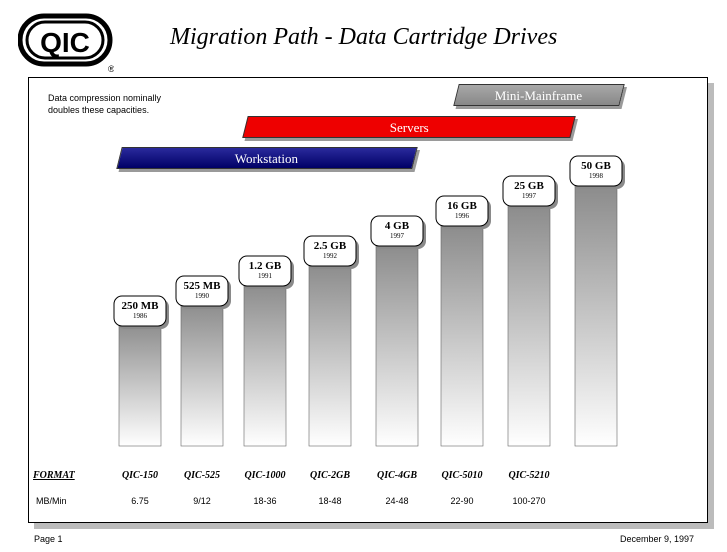 The height and width of the screenshot is (552, 727). Describe the element at coordinates (265, 501) in the screenshot. I see `mbmin-3: 18-36` at that location.